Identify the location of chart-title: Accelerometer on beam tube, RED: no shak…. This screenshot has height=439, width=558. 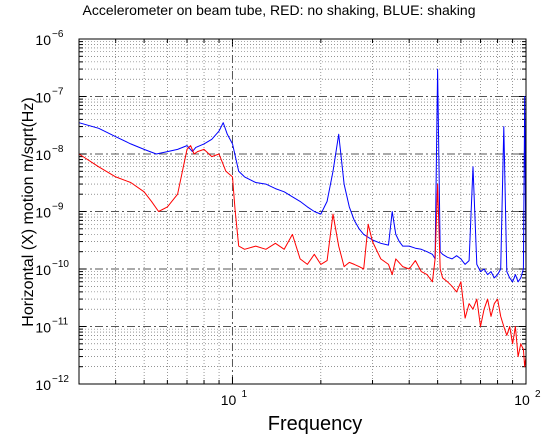
(279, 10).